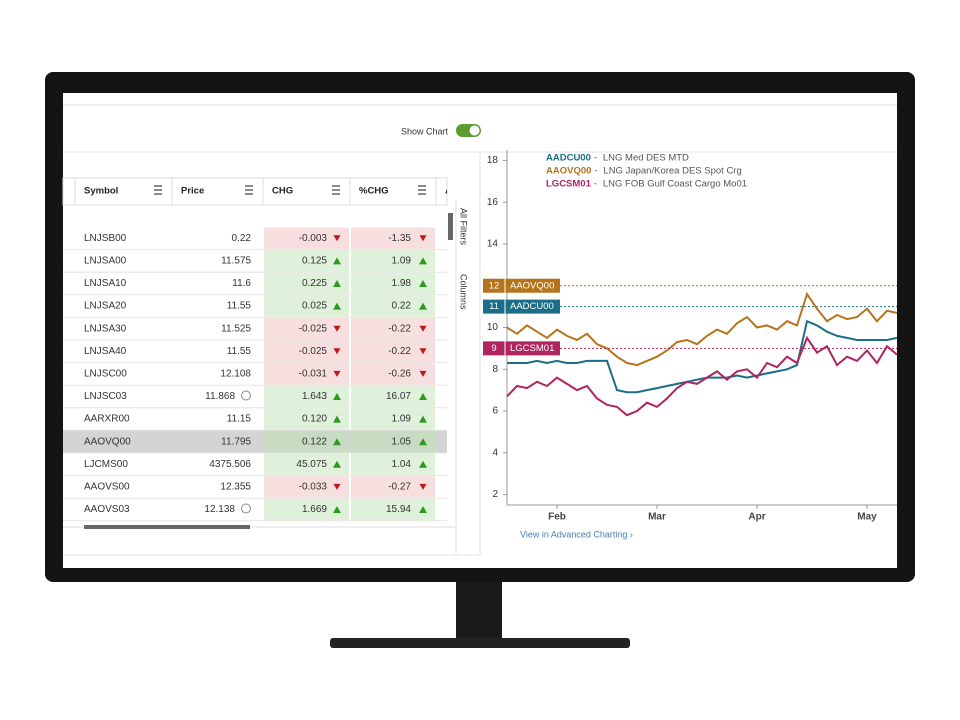 This screenshot has height=720, width=960. Describe the element at coordinates (167, 527) in the screenshot. I see `h-scroll-thumb` at that location.